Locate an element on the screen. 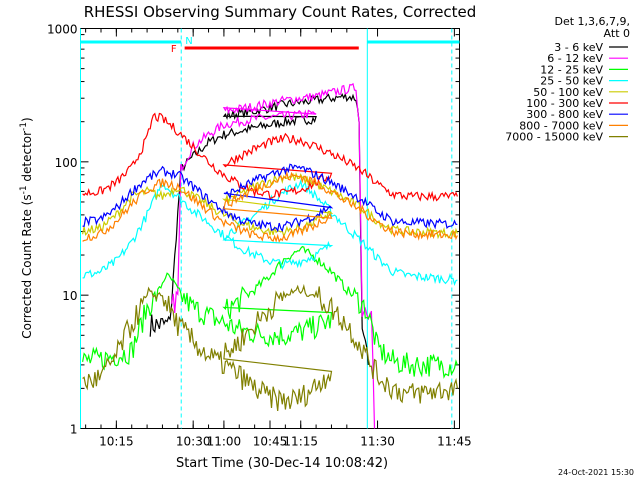 The width and height of the screenshot is (640, 480). x-tick-label: 11:00 is located at coordinates (224, 442).